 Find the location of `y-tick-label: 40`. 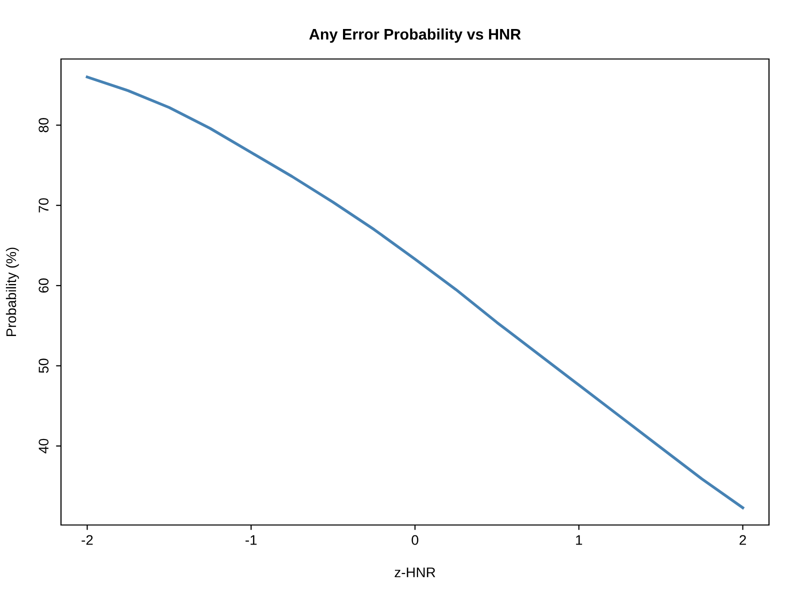

y-tick-label: 40 is located at coordinates (43, 446).